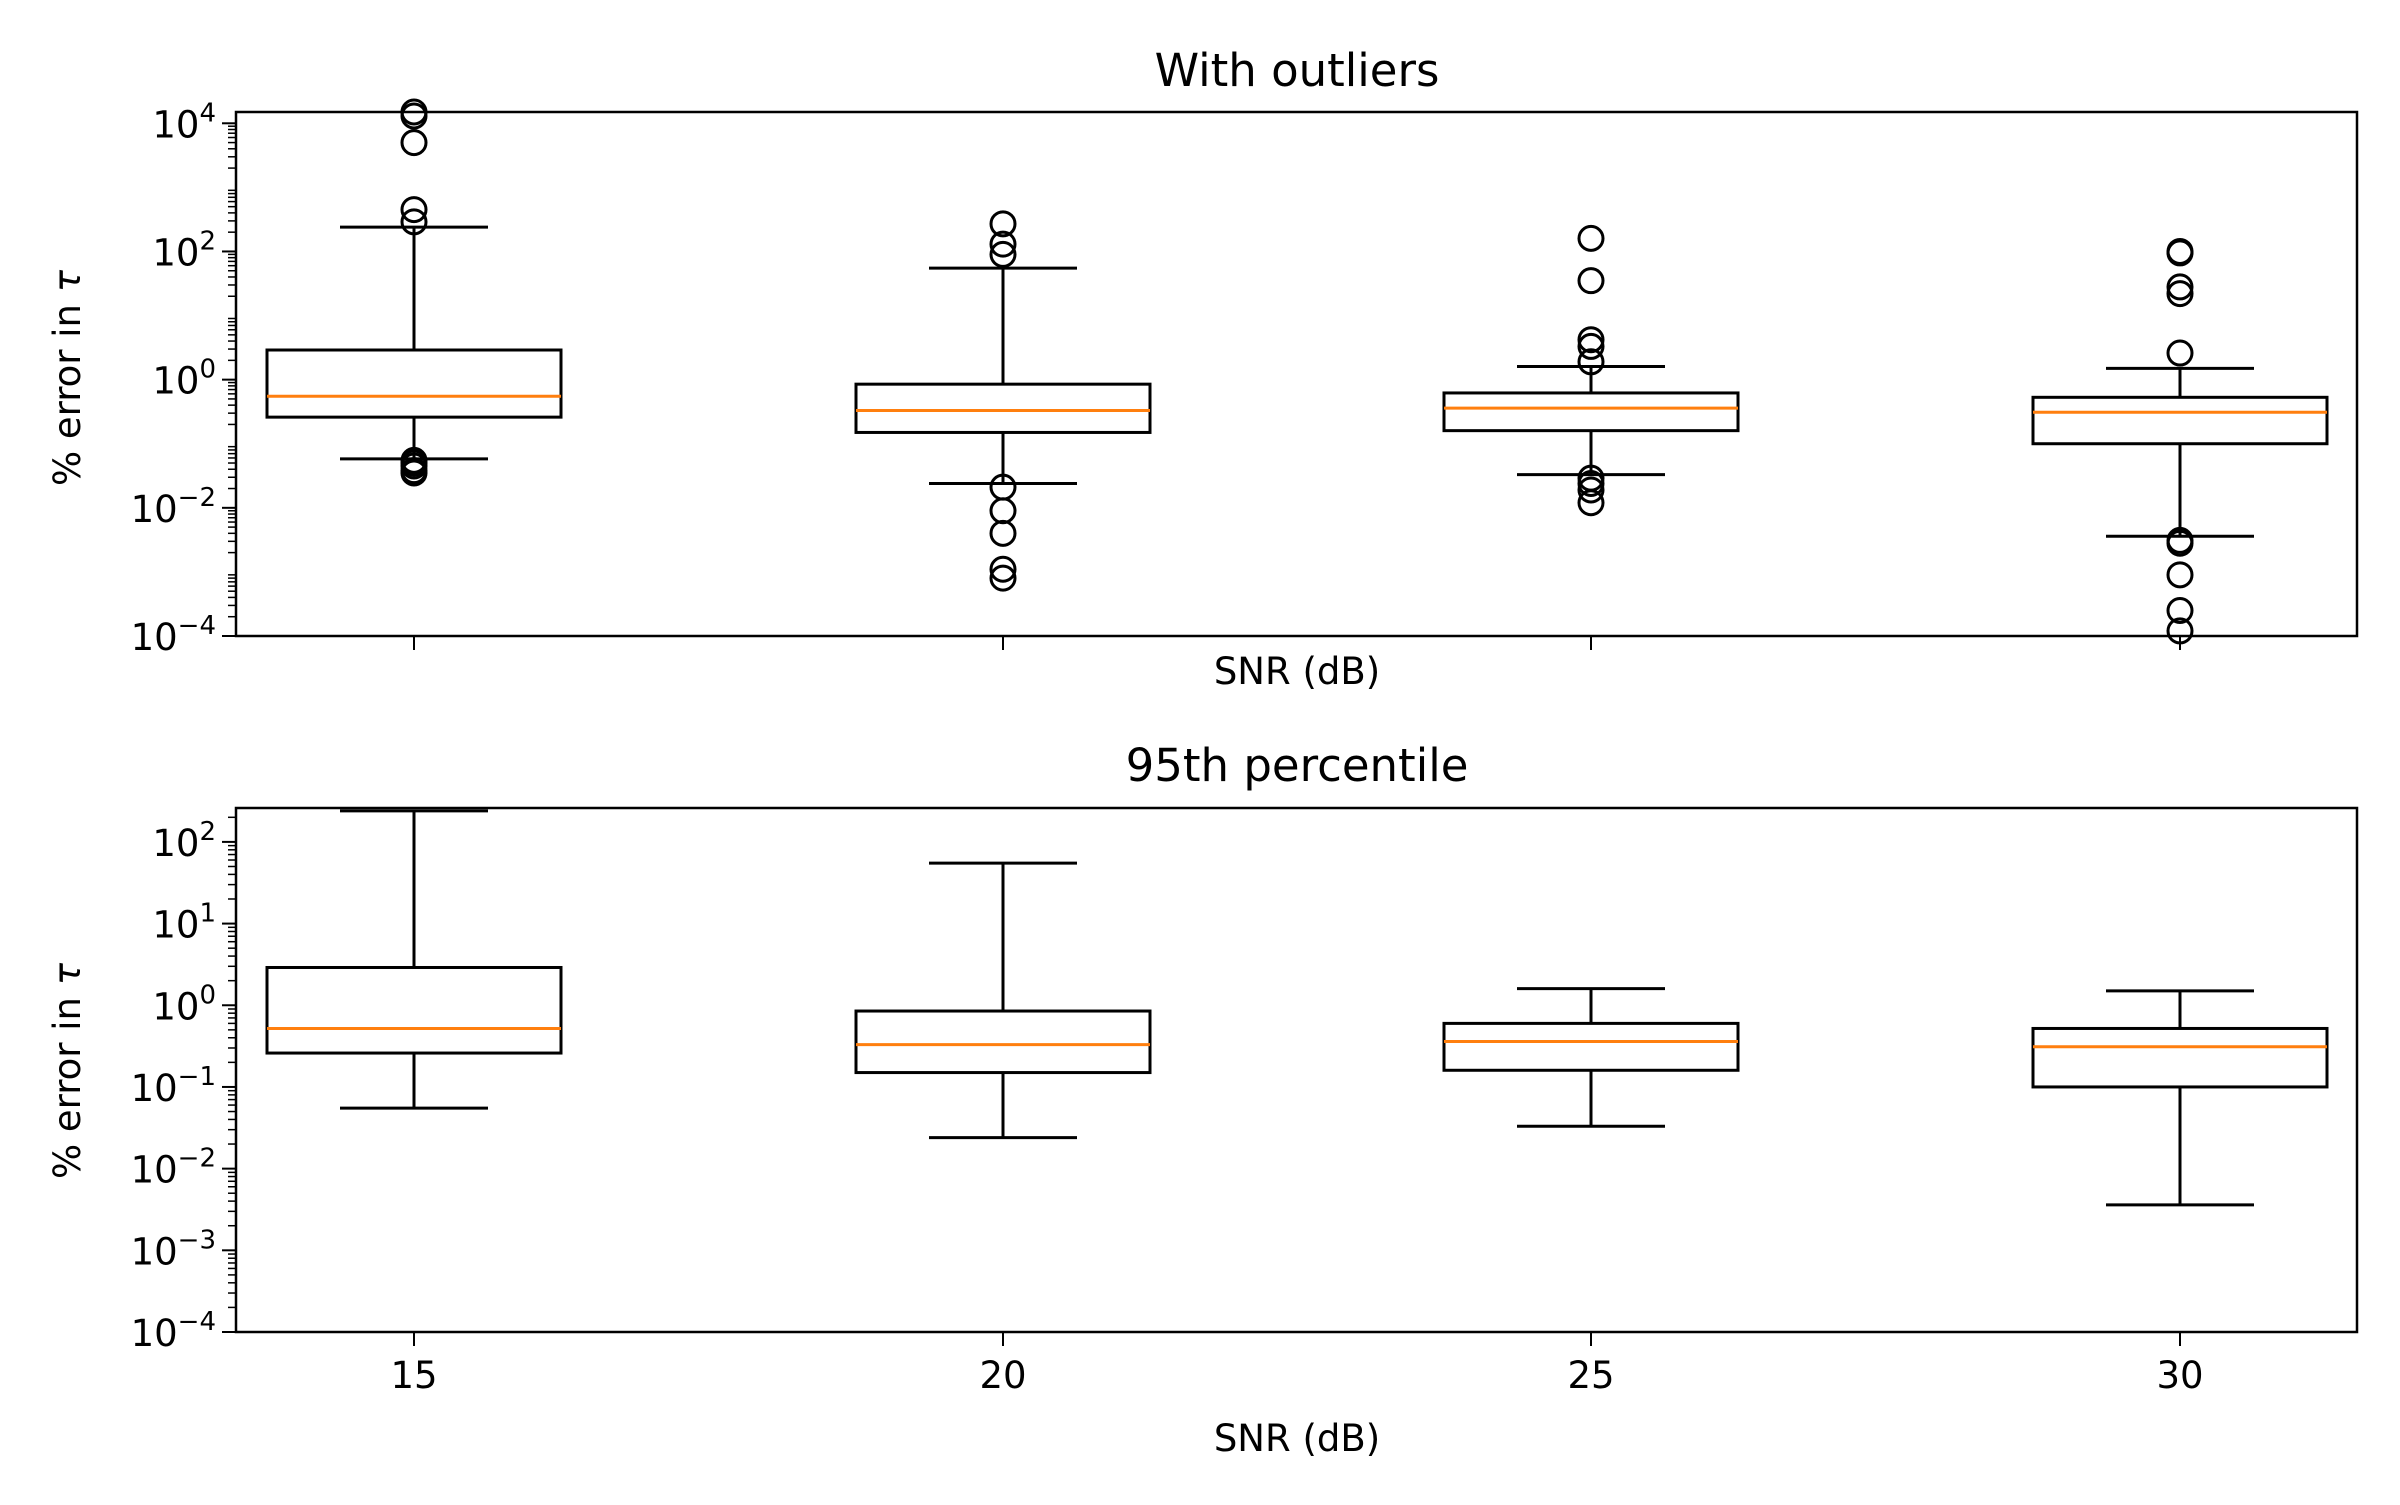  I want to click on x-tick-label: 20, so click(1002, 1375).